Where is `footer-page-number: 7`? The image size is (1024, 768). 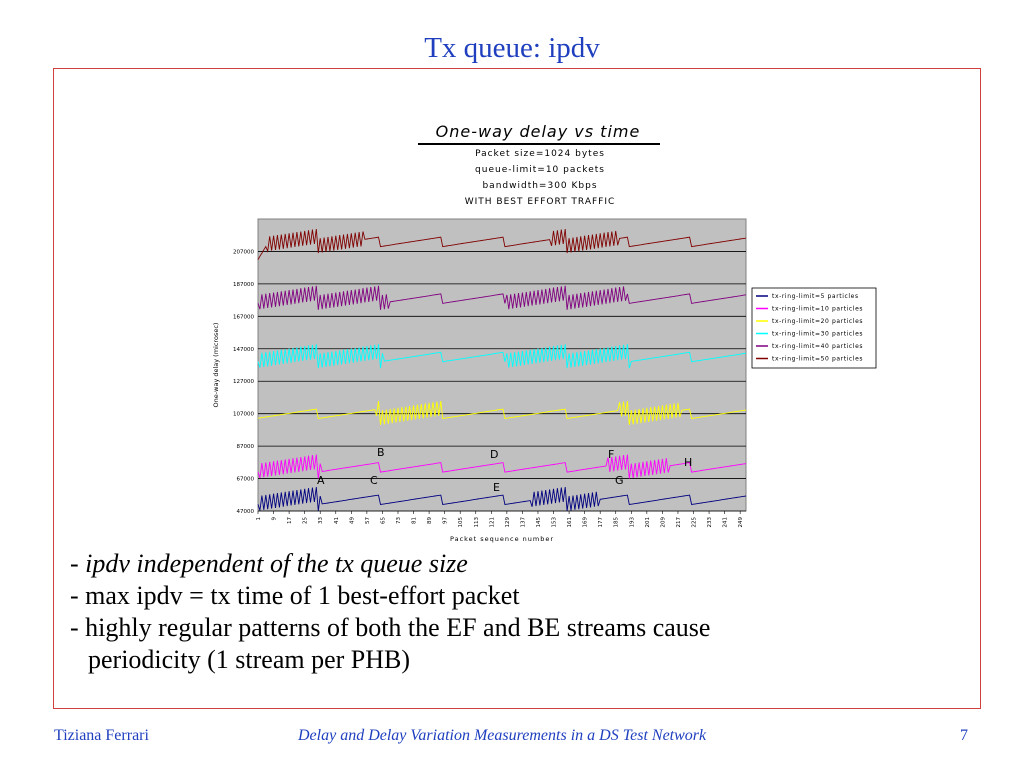 footer-page-number: 7 is located at coordinates (964, 735).